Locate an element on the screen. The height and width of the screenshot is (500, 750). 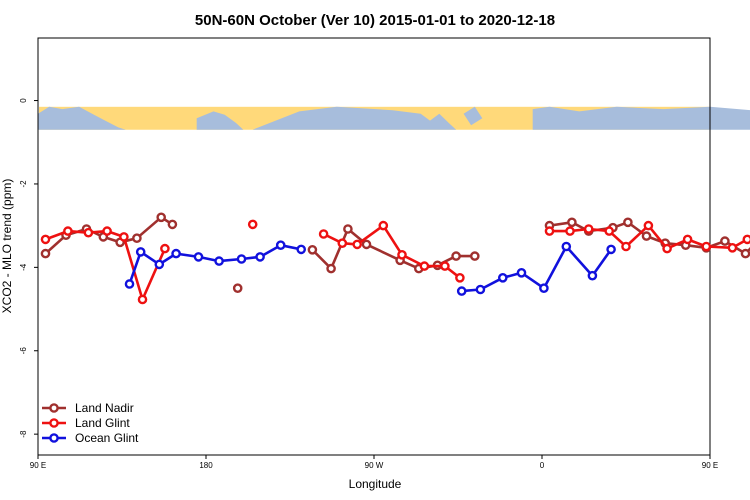
y-tick-label: -2 is located at coordinates (23, 184).